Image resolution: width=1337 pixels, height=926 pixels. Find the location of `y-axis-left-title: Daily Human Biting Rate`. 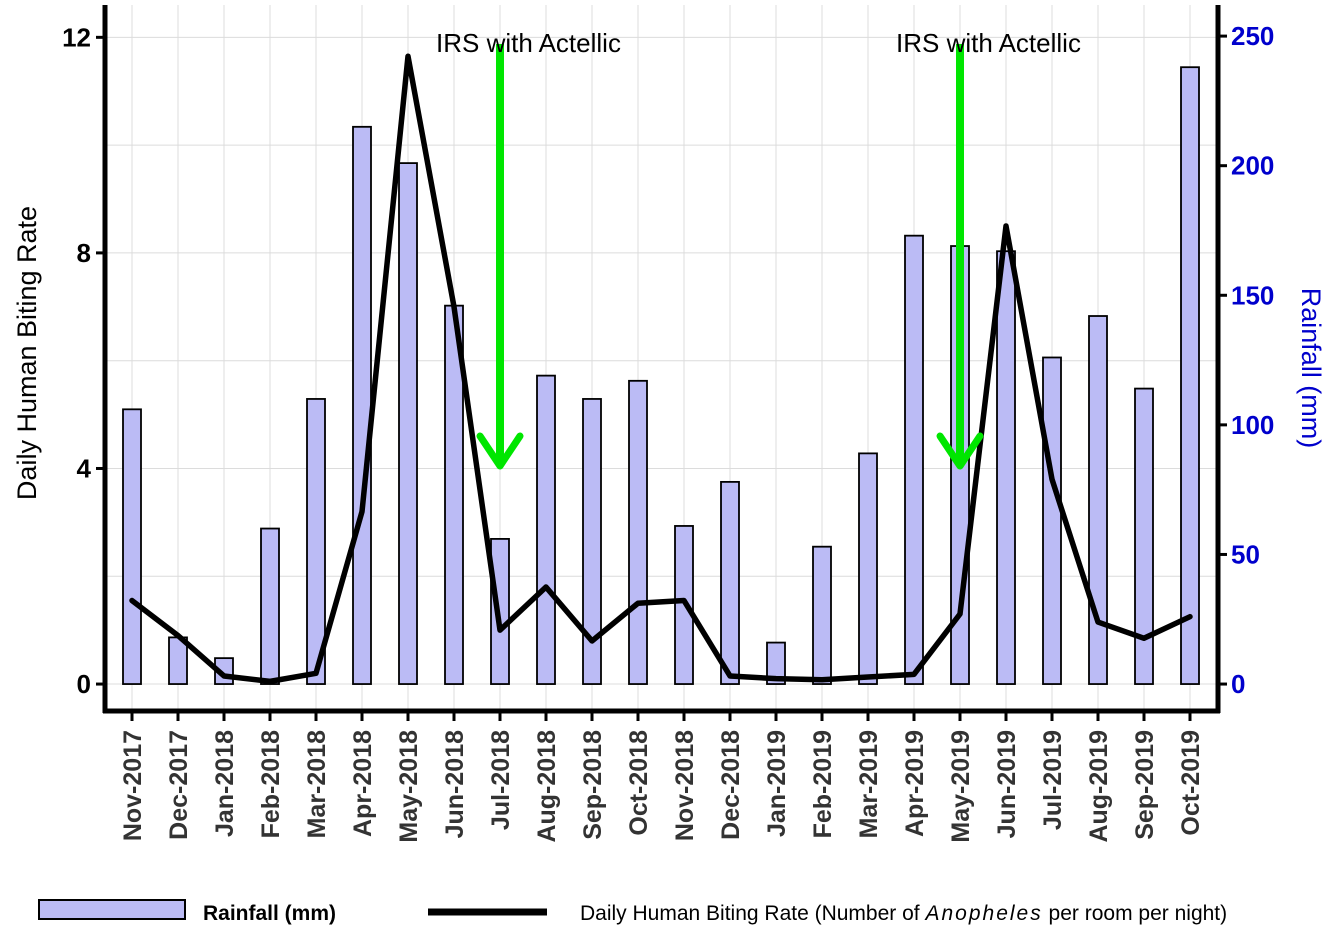

y-axis-left-title: Daily Human Biting Rate is located at coordinates (27, 353).